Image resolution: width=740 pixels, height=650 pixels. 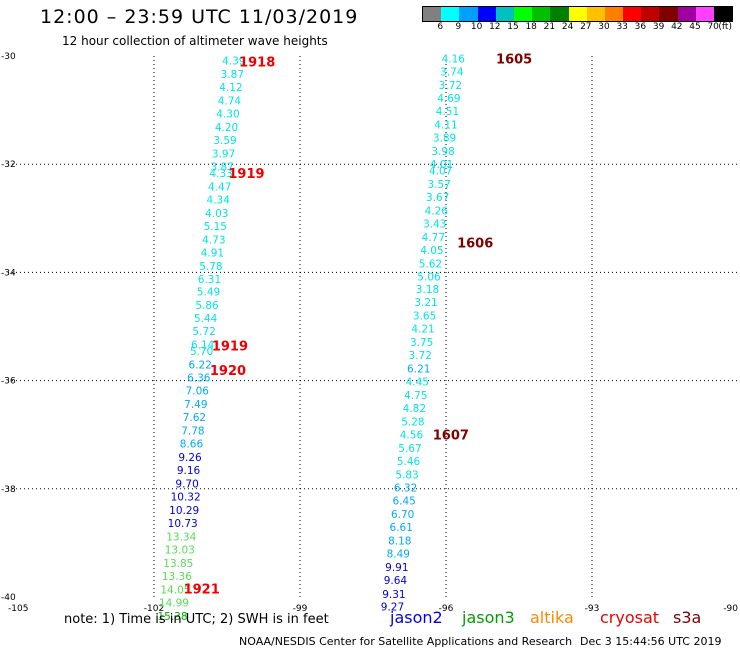 What do you see at coordinates (224, 141) in the screenshot?
I see `wave-height-value: 3.59` at bounding box center [224, 141].